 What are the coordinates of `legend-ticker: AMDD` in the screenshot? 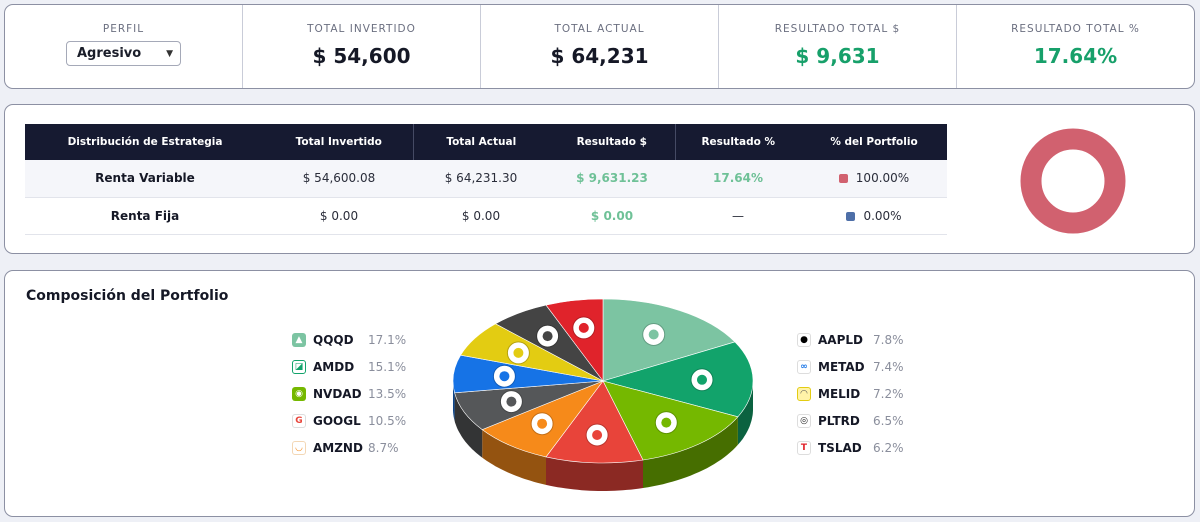 It's located at (334, 366).